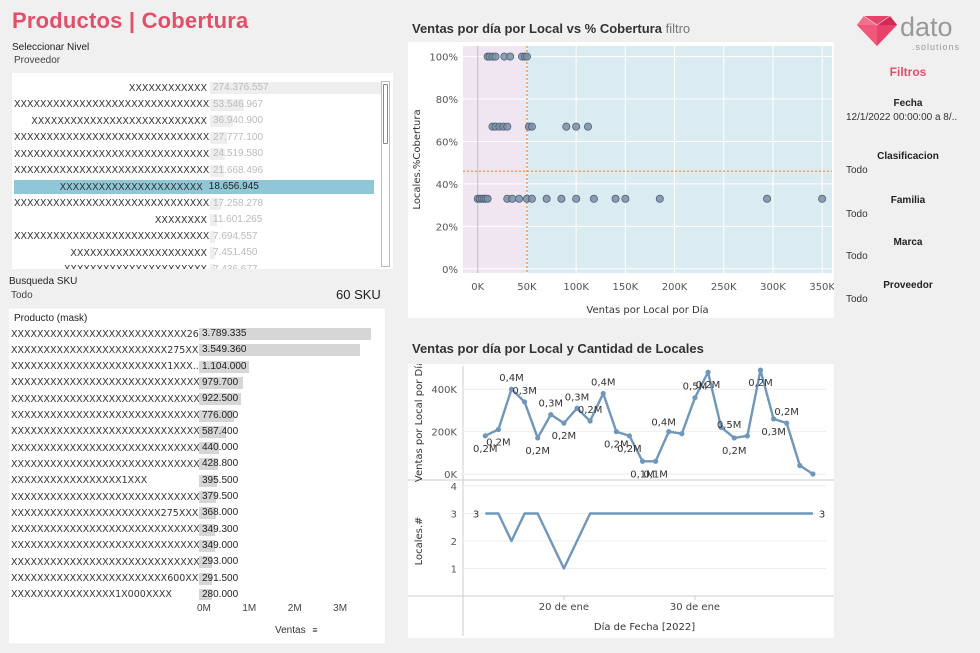 The height and width of the screenshot is (653, 980). Describe the element at coordinates (454, 487) in the screenshot. I see `line-y-tick: 4` at that location.